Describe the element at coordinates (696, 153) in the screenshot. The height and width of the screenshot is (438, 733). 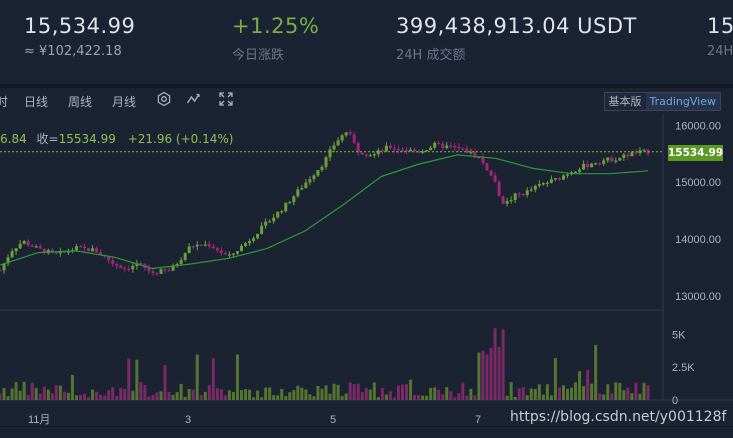
I see `last-price-tag: 15534.99` at that location.